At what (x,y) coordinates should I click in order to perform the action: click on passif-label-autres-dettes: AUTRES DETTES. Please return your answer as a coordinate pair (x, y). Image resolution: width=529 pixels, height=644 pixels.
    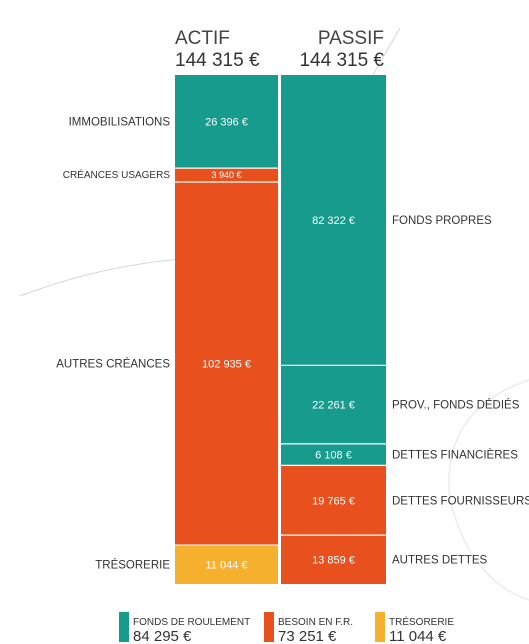
    Looking at the image, I should click on (440, 561).